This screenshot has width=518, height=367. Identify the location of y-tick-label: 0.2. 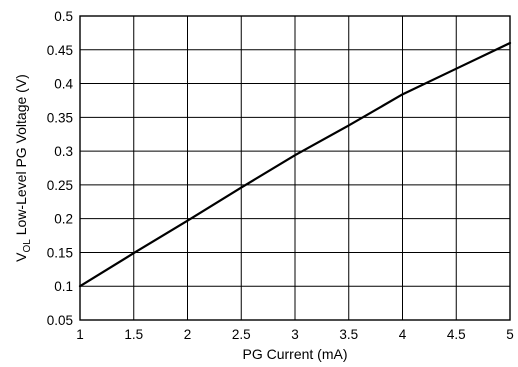
(63, 219).